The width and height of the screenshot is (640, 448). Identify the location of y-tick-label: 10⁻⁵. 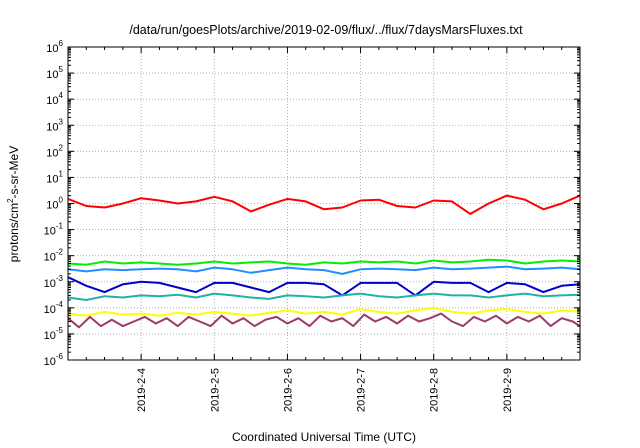
(54, 334).